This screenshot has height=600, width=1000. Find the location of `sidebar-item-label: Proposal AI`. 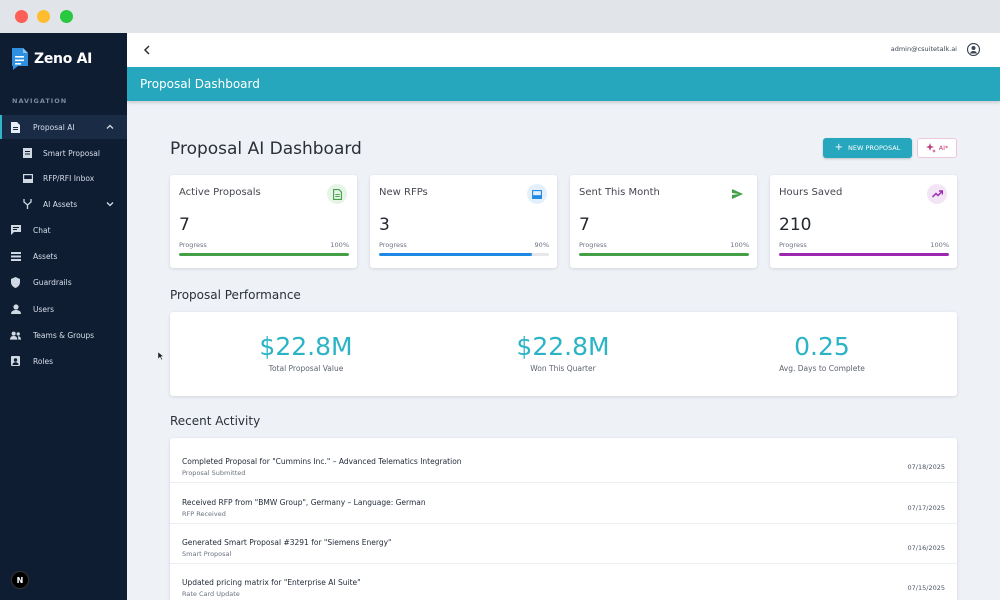

sidebar-item-label: Proposal AI is located at coordinates (54, 127).